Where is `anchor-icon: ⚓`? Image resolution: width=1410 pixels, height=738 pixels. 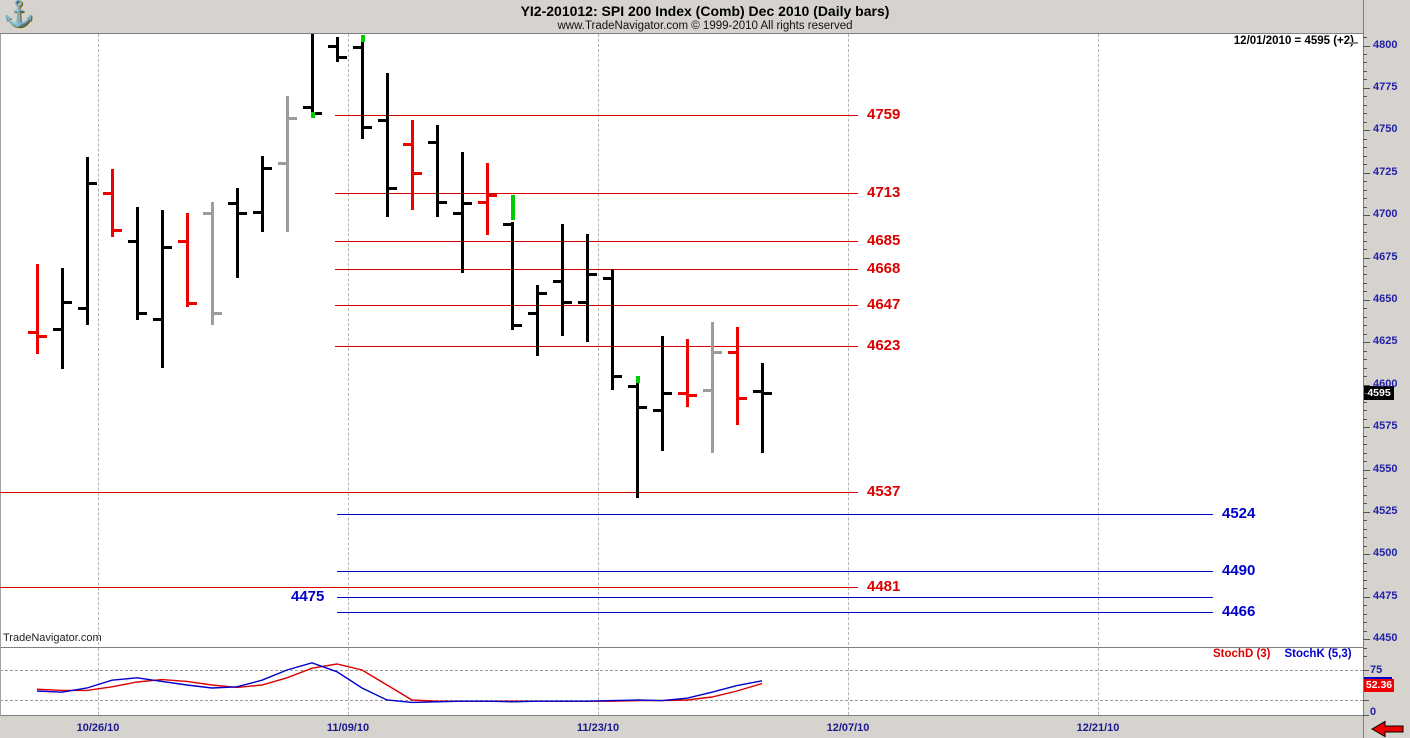
anchor-icon: ⚓ is located at coordinates (19, 14).